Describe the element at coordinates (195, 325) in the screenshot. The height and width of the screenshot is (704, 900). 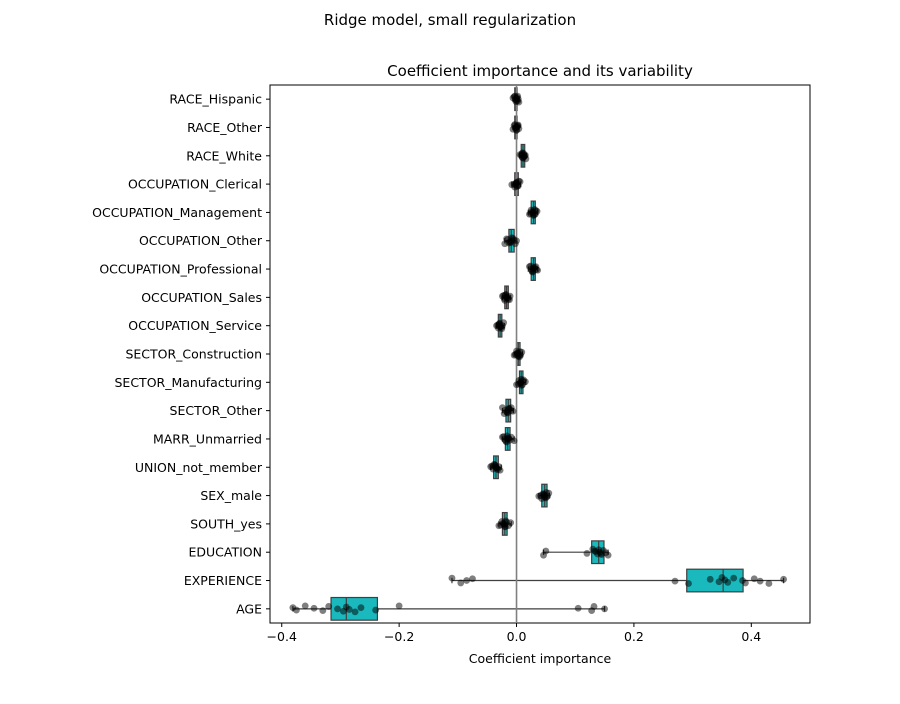
I see `y-tick-label: OCCUPATION_Service` at that location.